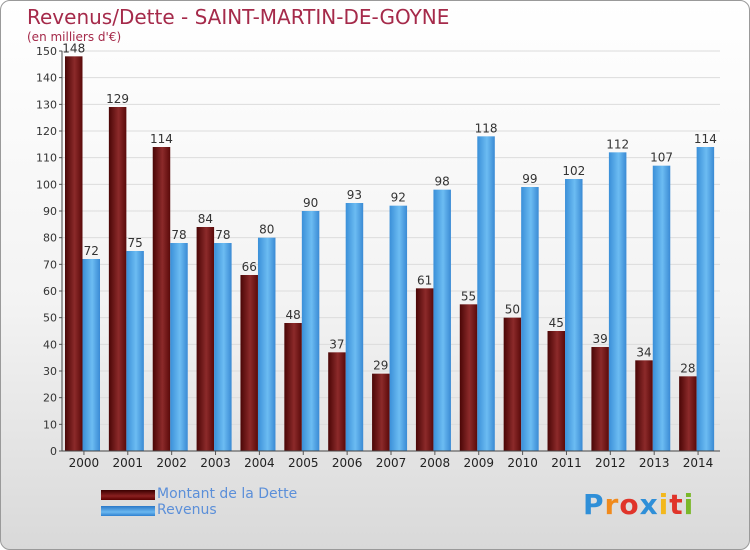 This screenshot has height=550, width=750. What do you see at coordinates (74, 37) in the screenshot?
I see `chart-subtitle: (en milliers d'€)` at bounding box center [74, 37].